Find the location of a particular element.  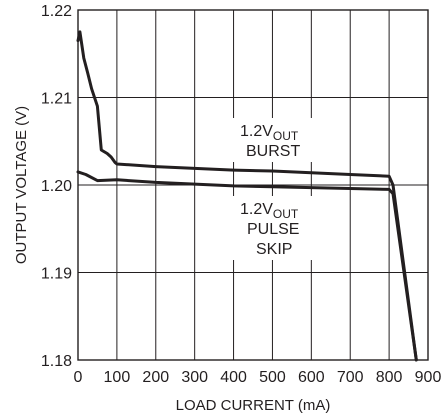

y-tick-label: 1.19 is located at coordinates (56, 274).